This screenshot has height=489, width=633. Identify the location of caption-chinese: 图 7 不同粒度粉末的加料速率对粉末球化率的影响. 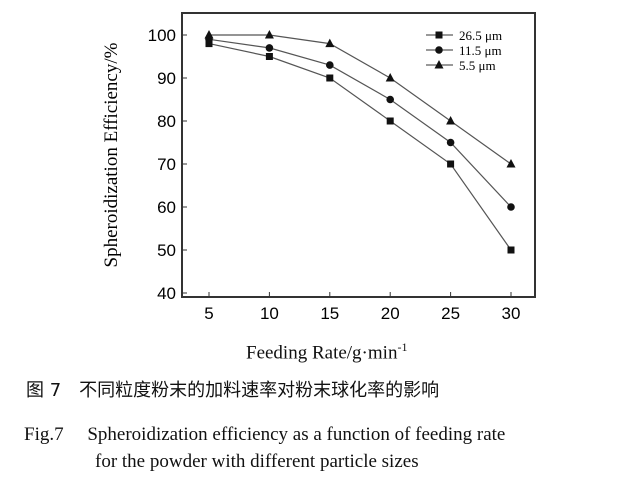
(233, 390).